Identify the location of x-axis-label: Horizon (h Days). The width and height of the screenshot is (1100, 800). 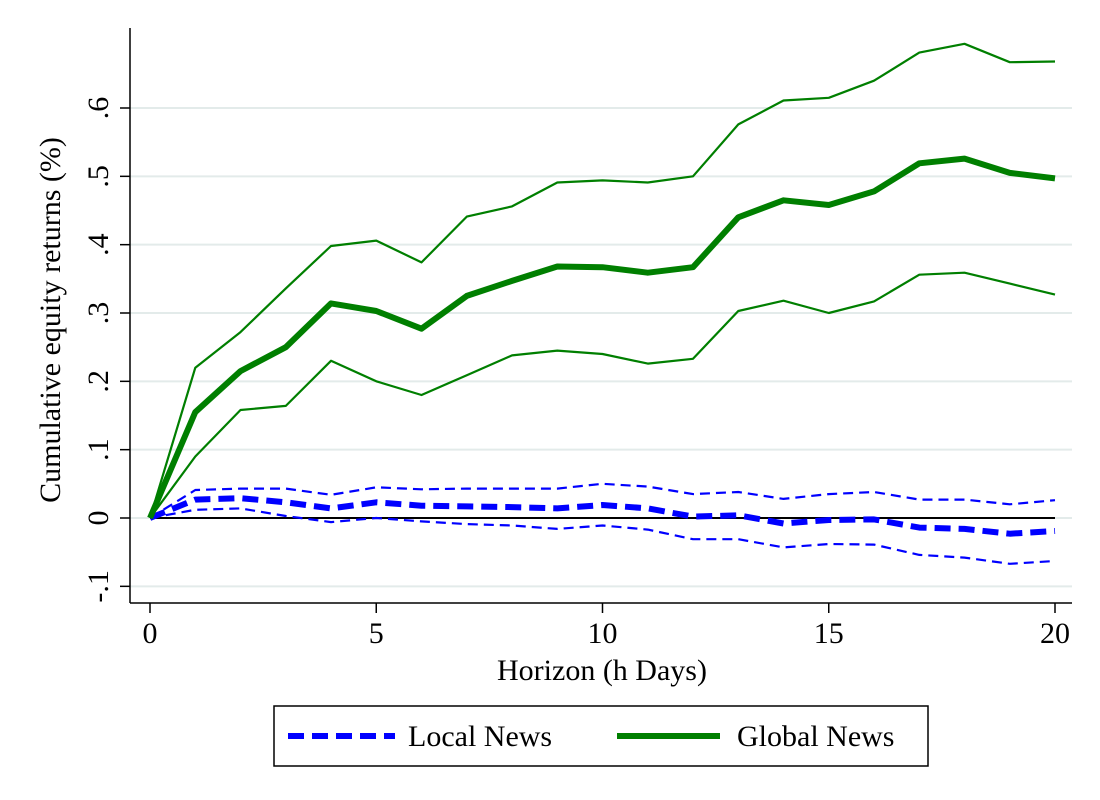
(602, 670).